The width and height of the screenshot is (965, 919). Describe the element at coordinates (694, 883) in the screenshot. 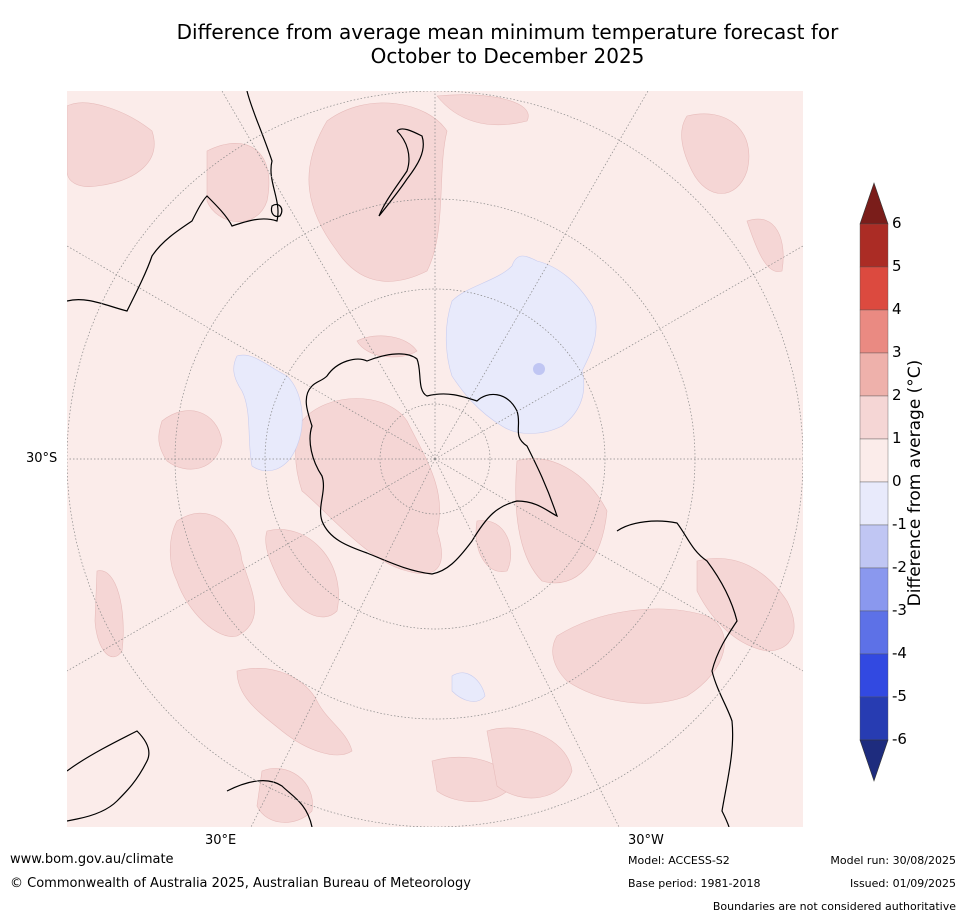

I see `footer-base-period: Base period: 1981-2018` at that location.